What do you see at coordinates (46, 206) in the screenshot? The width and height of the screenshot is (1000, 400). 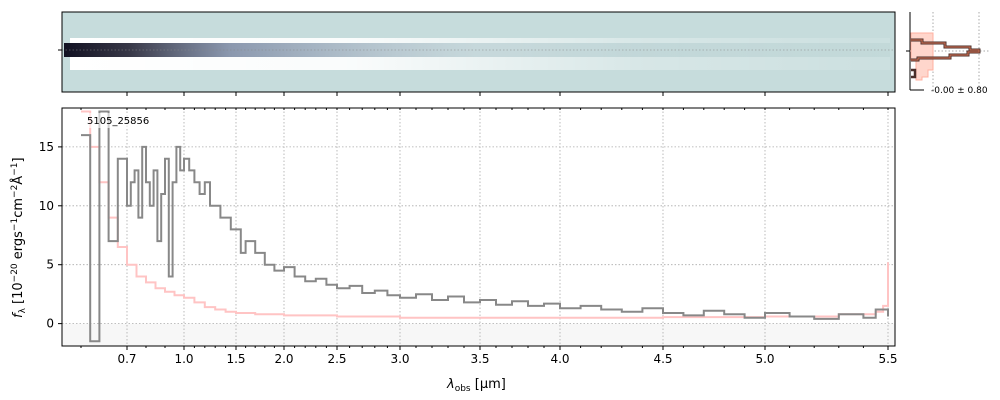 I see `y-tick-label: 10` at bounding box center [46, 206].